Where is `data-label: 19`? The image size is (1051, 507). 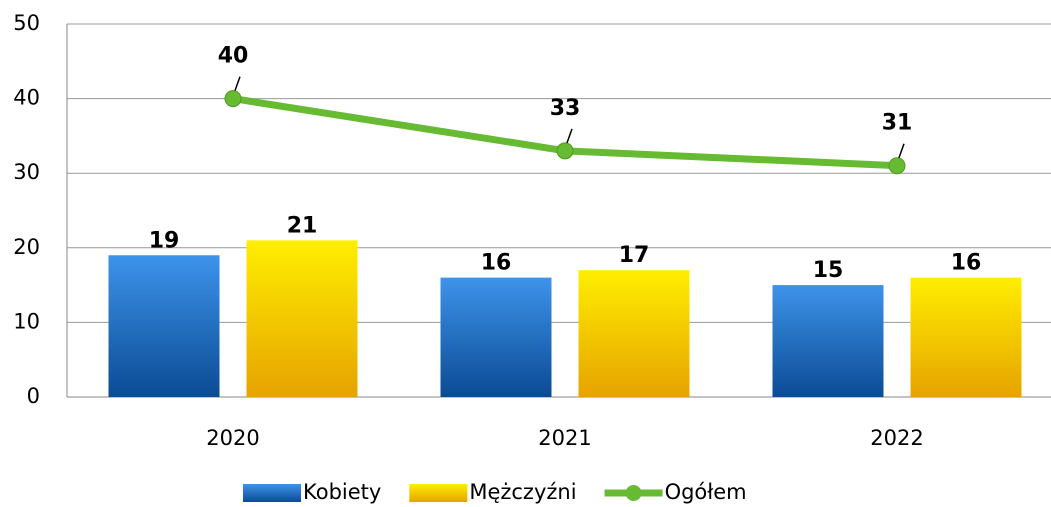
data-label: 19 is located at coordinates (164, 240).